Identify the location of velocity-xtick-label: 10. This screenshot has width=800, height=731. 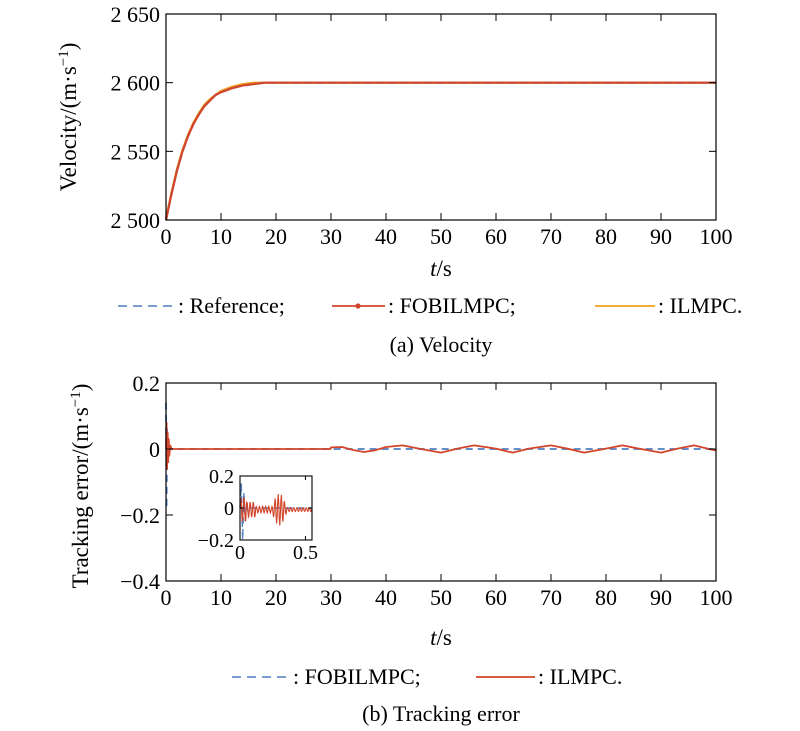
(221, 236).